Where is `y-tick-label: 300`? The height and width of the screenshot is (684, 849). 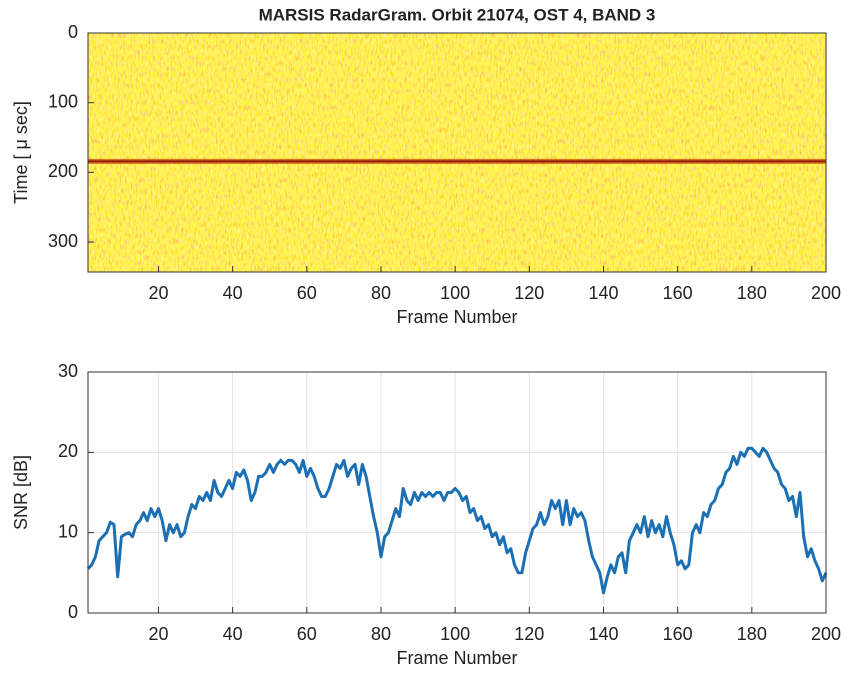
y-tick-label: 300 is located at coordinates (63, 241).